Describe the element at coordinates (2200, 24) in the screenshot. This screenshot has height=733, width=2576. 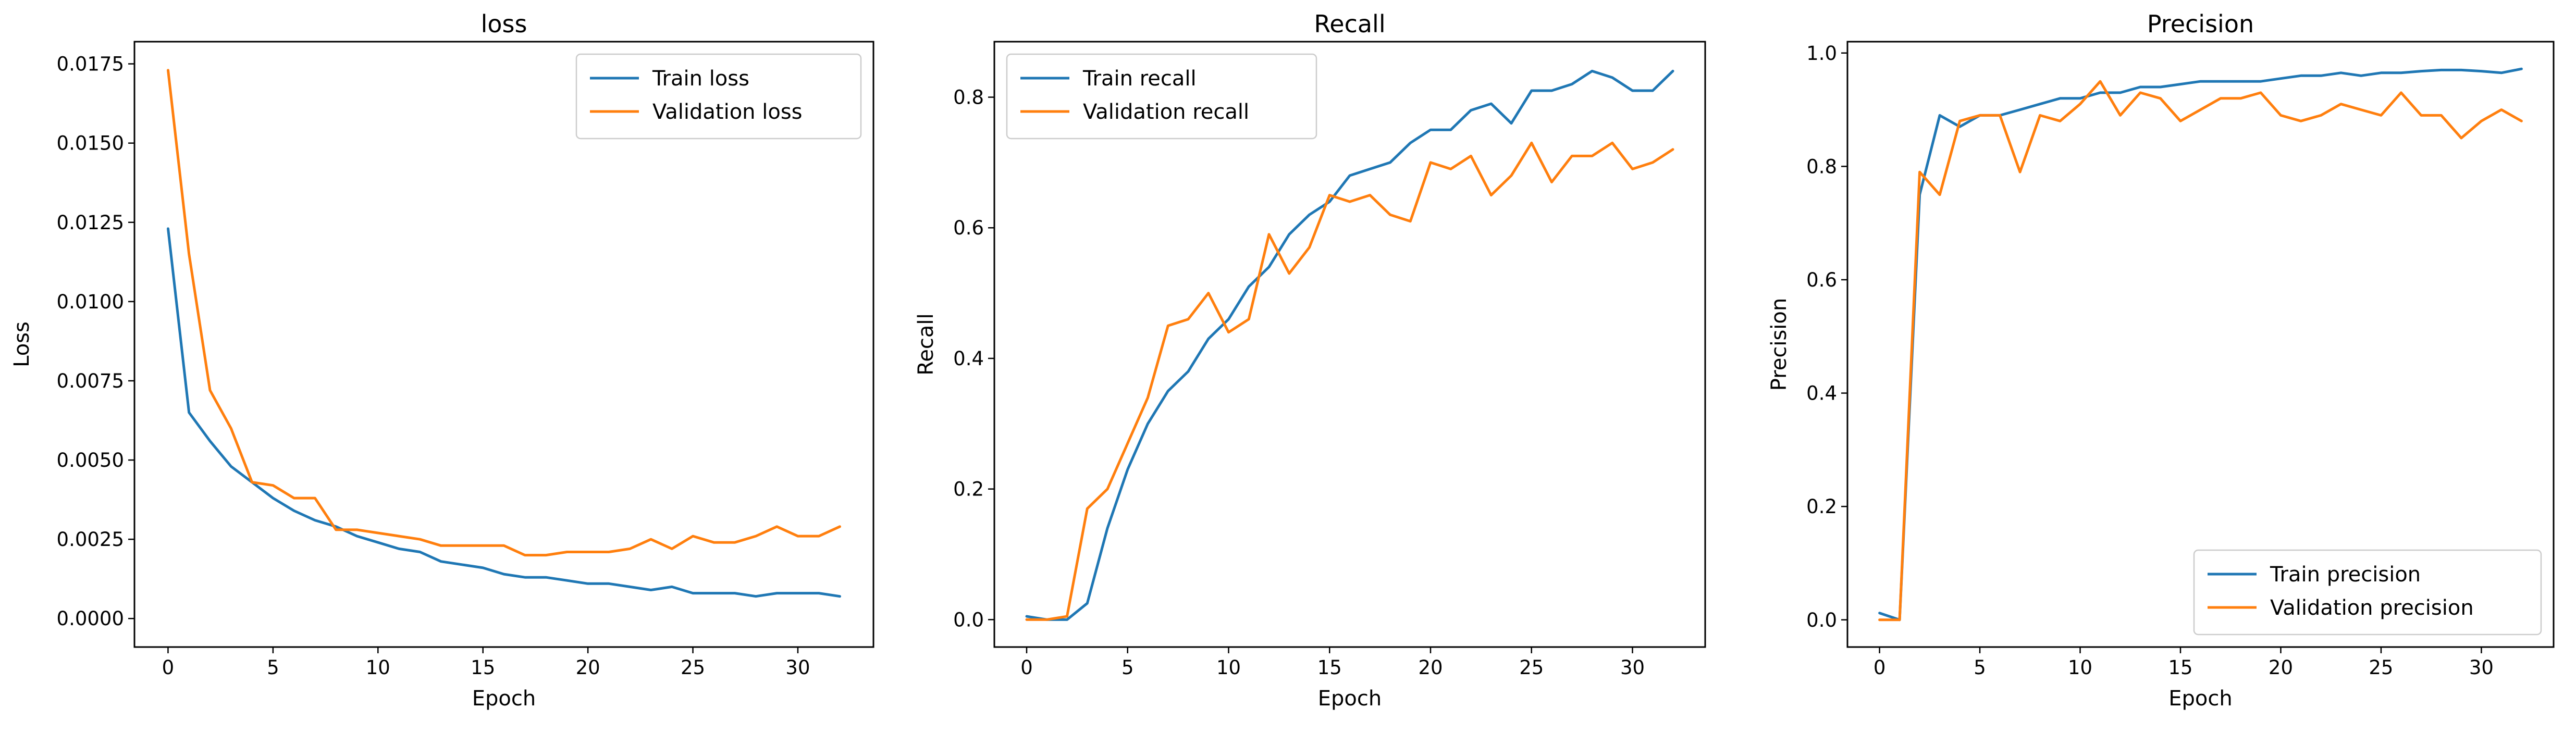
I see `chart-title: Precision` at that location.